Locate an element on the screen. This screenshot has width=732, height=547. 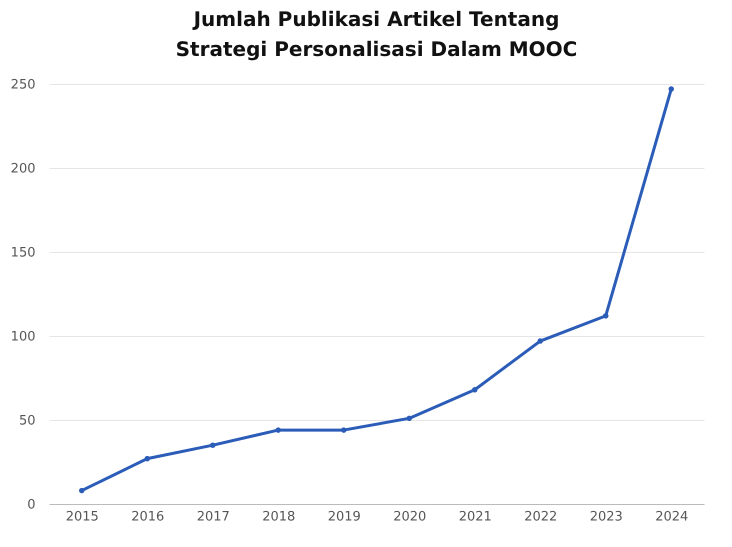
x-tick-label: 2022 is located at coordinates (541, 517).